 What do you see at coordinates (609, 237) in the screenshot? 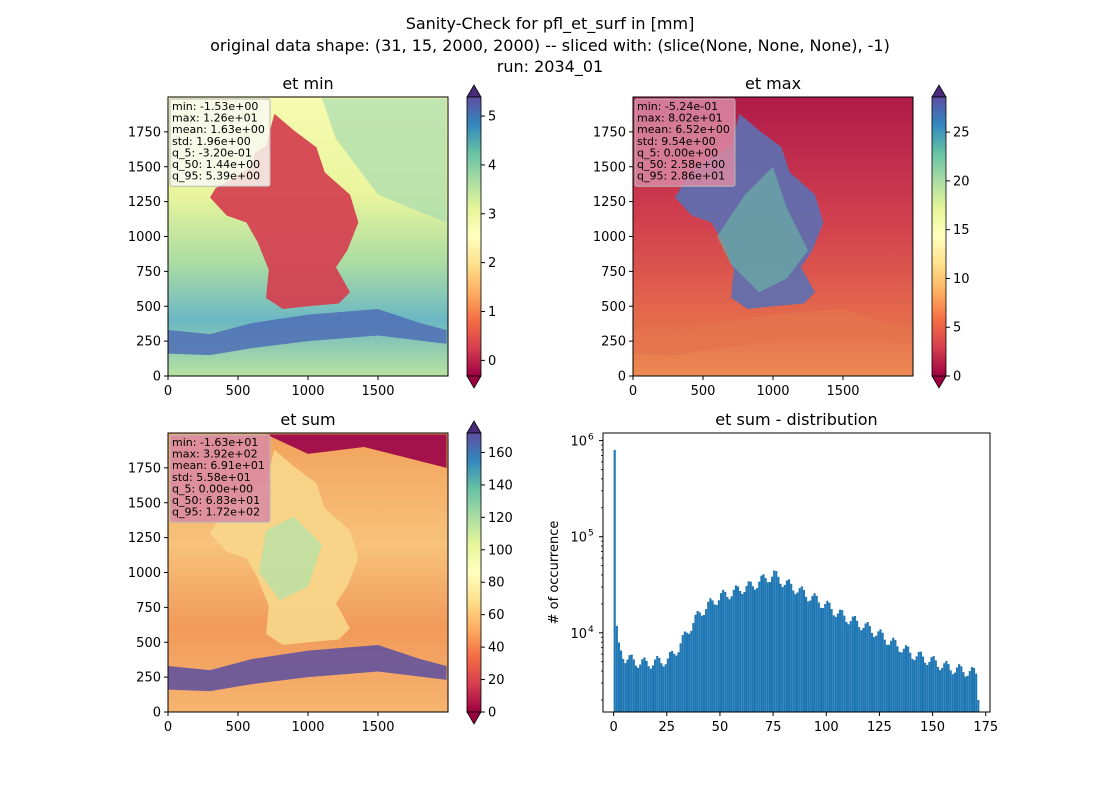
I see `y-tick-label: 1000` at bounding box center [609, 237].